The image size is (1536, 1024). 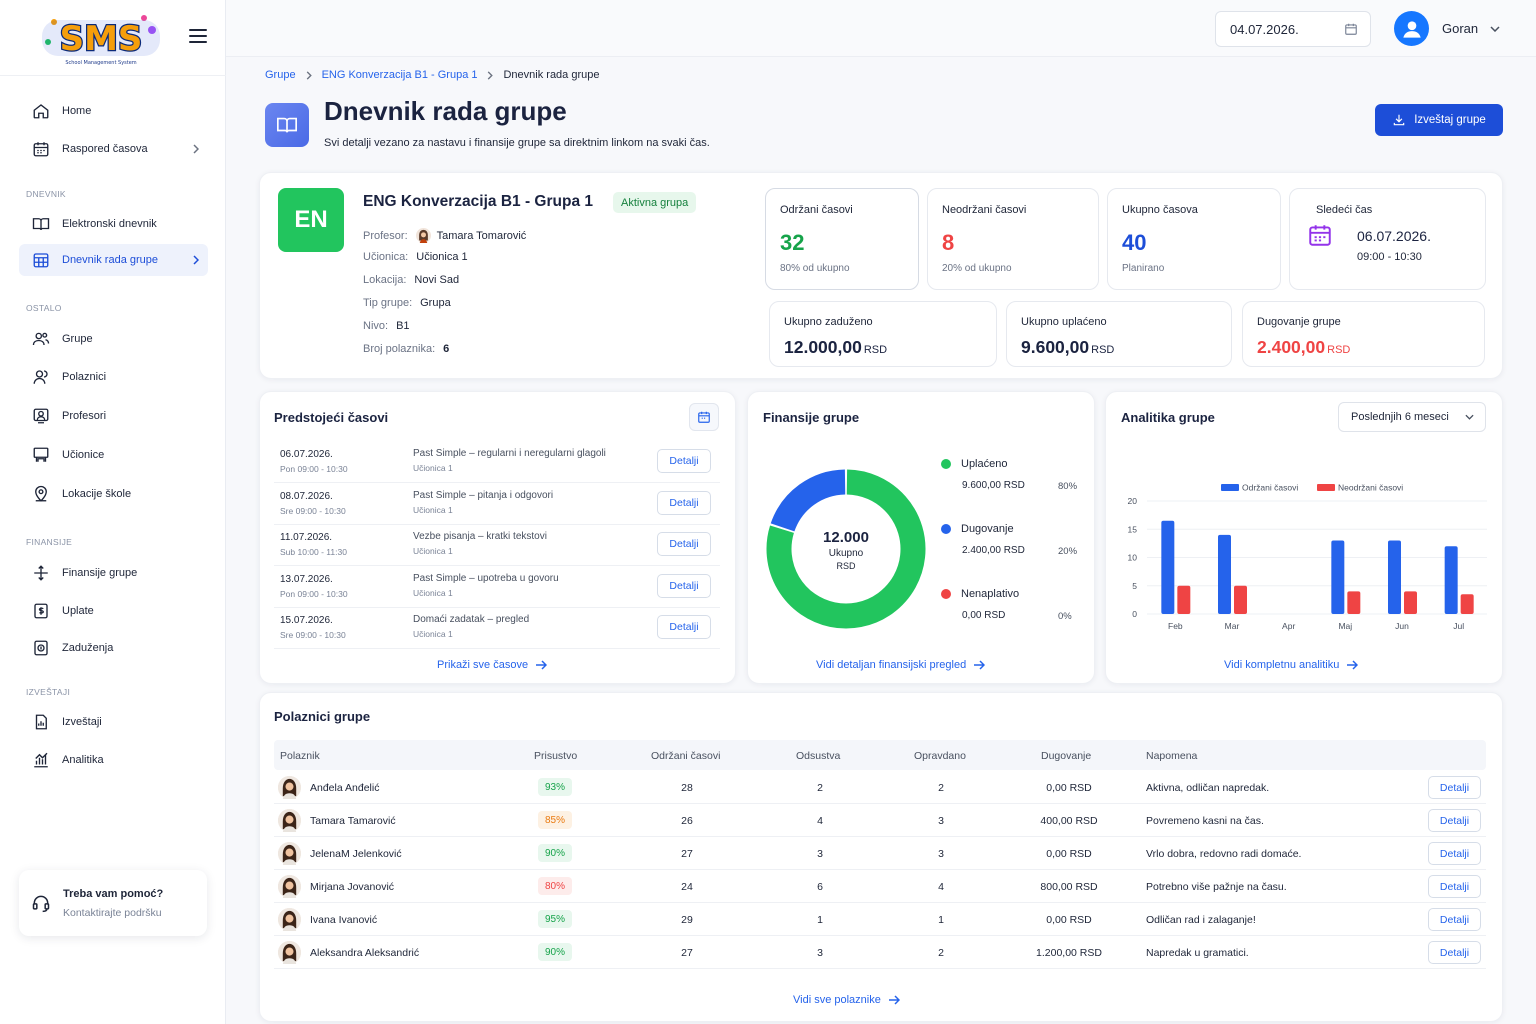 What do you see at coordinates (1134, 586) in the screenshot?
I see `y-tick-label: 5` at bounding box center [1134, 586].